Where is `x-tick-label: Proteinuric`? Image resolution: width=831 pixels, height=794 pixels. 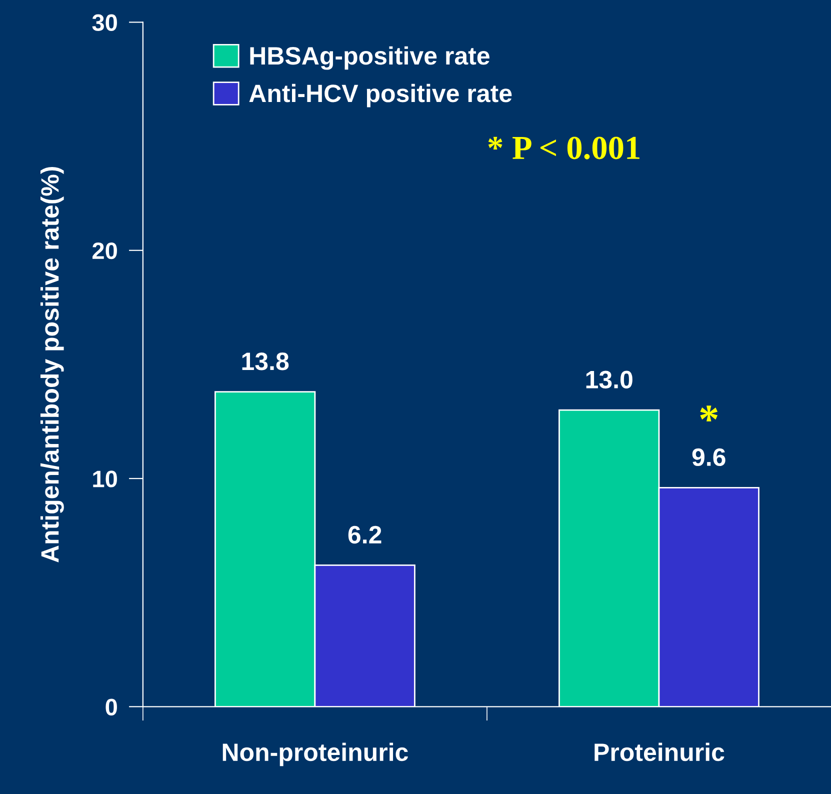 x-tick-label: Proteinuric is located at coordinates (659, 752).